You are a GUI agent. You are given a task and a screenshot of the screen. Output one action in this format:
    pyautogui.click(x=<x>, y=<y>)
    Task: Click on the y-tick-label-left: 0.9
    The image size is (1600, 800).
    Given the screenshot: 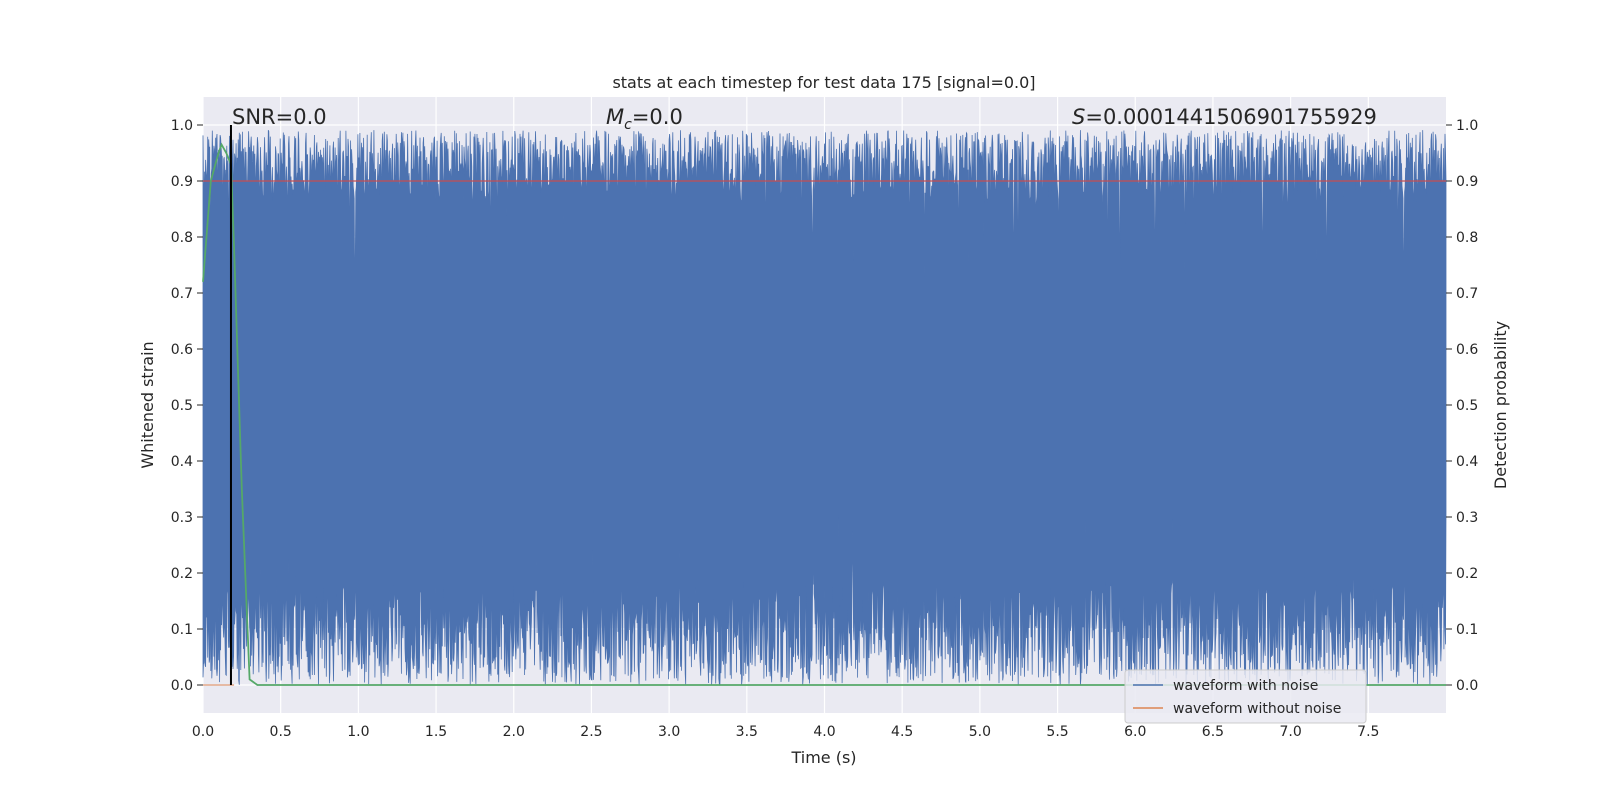 What is the action you would take?
    pyautogui.click(x=182, y=182)
    